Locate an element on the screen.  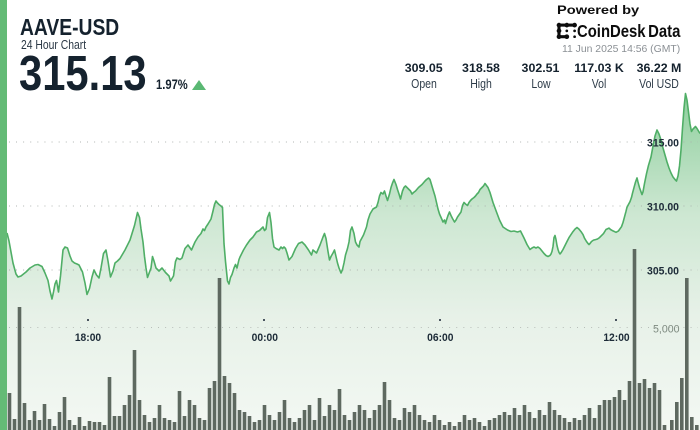
svg-text: 06:00 is located at coordinates (440, 338).